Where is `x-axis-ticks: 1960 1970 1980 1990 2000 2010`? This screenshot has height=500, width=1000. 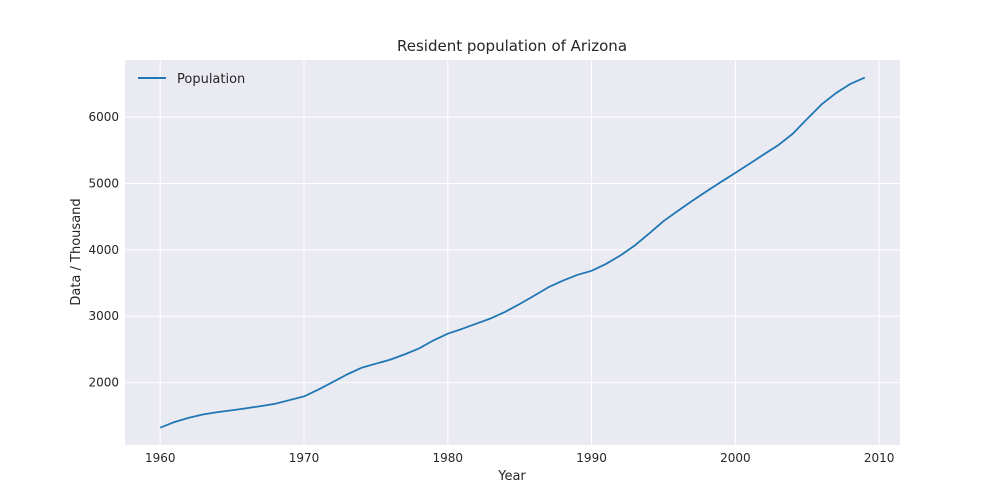 x-axis-ticks: 1960 1970 1980 1990 2000 2010 is located at coordinates (519, 458).